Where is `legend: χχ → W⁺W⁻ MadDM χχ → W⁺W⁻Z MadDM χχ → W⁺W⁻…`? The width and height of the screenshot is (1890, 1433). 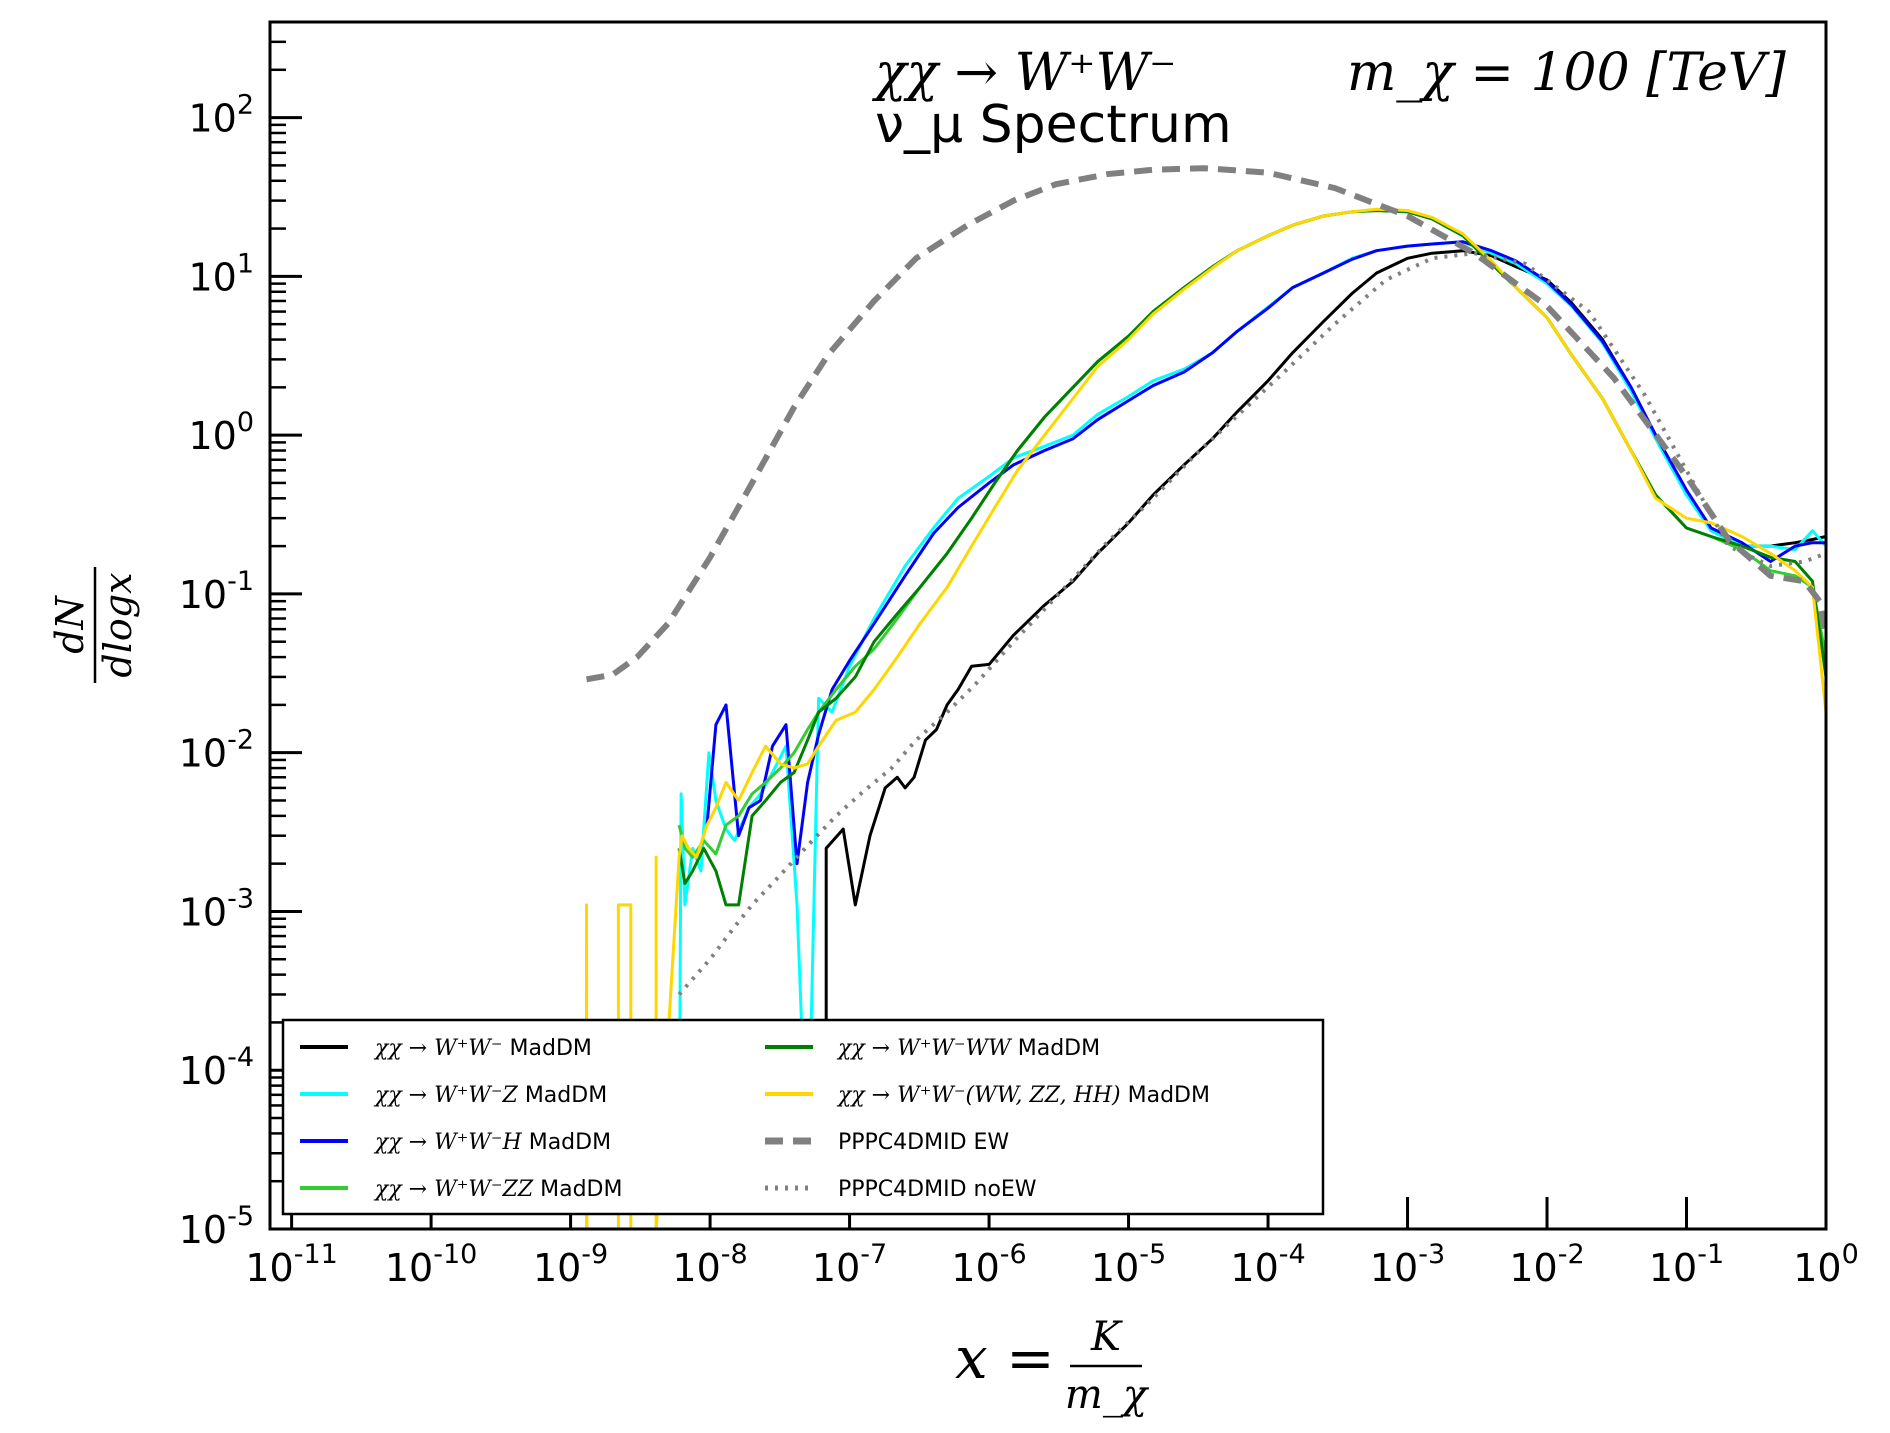 legend: χχ → W⁺W⁻ MadDM χχ → W⁺W⁻Z MadDM χχ → W⁺W⁻… is located at coordinates (803, 1117).